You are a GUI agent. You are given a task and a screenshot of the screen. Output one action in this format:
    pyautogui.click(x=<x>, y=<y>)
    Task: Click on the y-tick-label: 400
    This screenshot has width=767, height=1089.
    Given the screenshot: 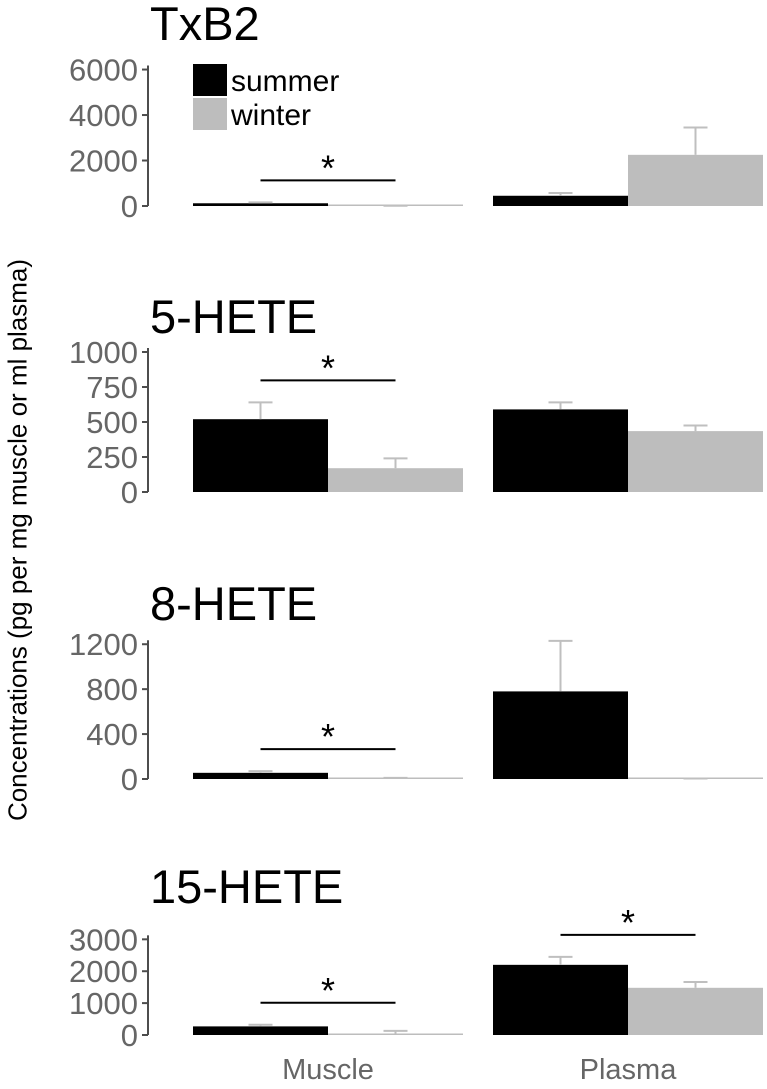 What is the action you would take?
    pyautogui.click(x=112, y=734)
    